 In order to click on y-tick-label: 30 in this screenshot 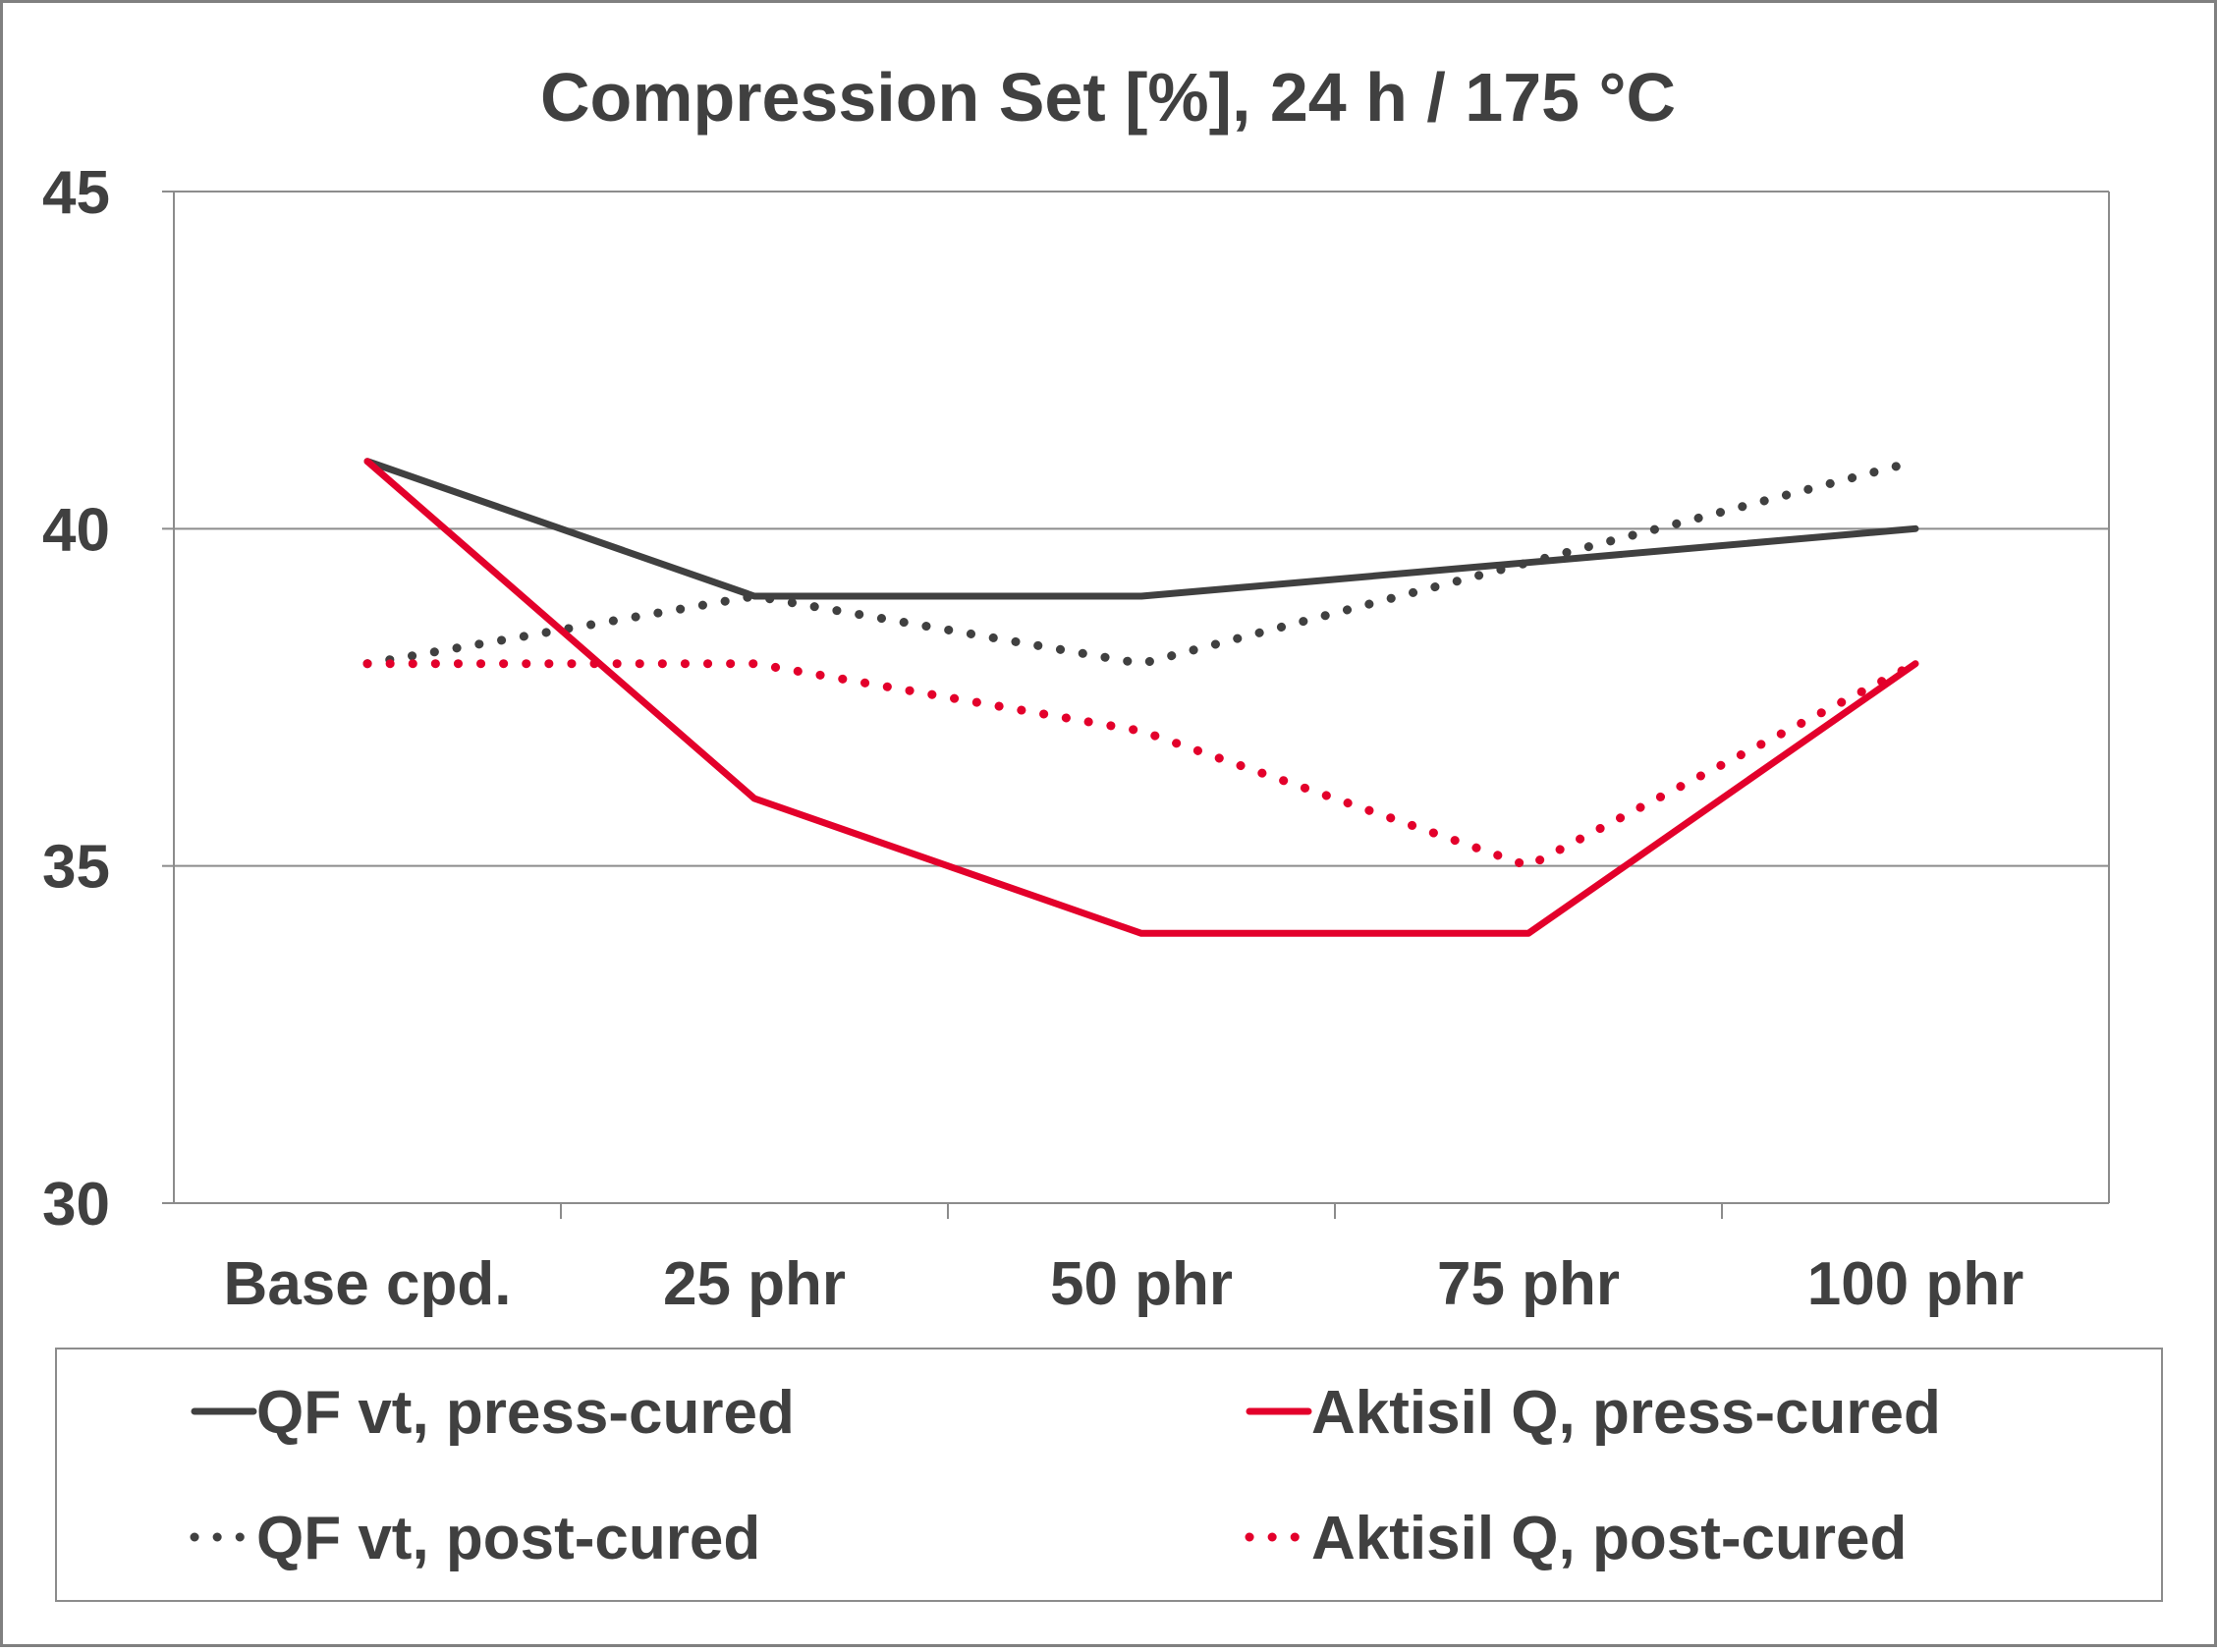, I will do `click(76, 1205)`.